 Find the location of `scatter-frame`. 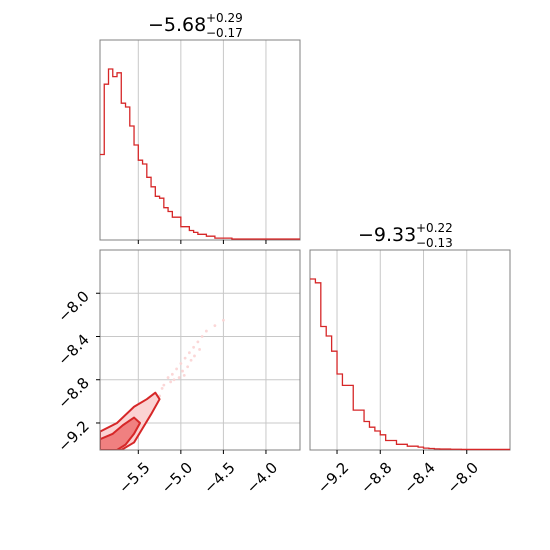

scatter-frame is located at coordinates (200, 350).